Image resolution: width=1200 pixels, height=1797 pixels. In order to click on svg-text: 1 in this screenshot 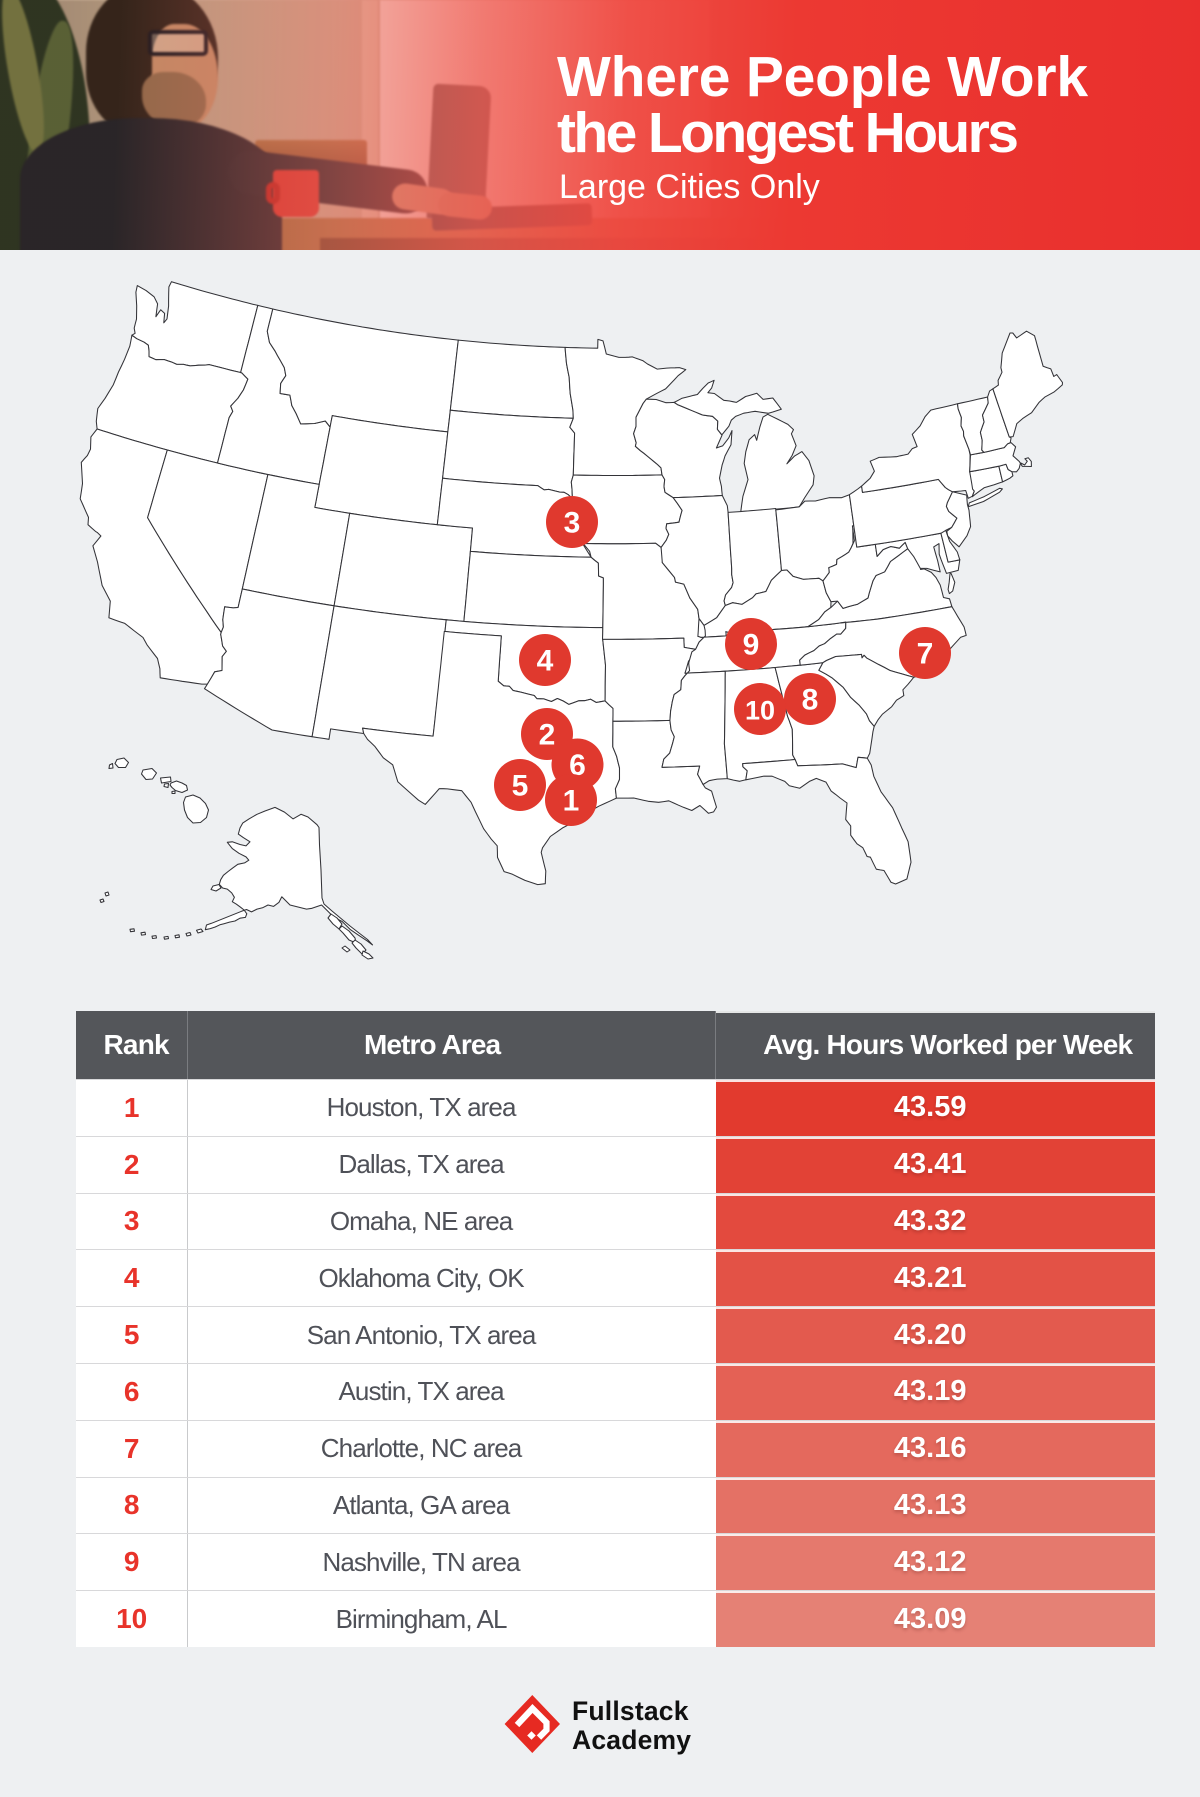, I will do `click(571, 801)`.